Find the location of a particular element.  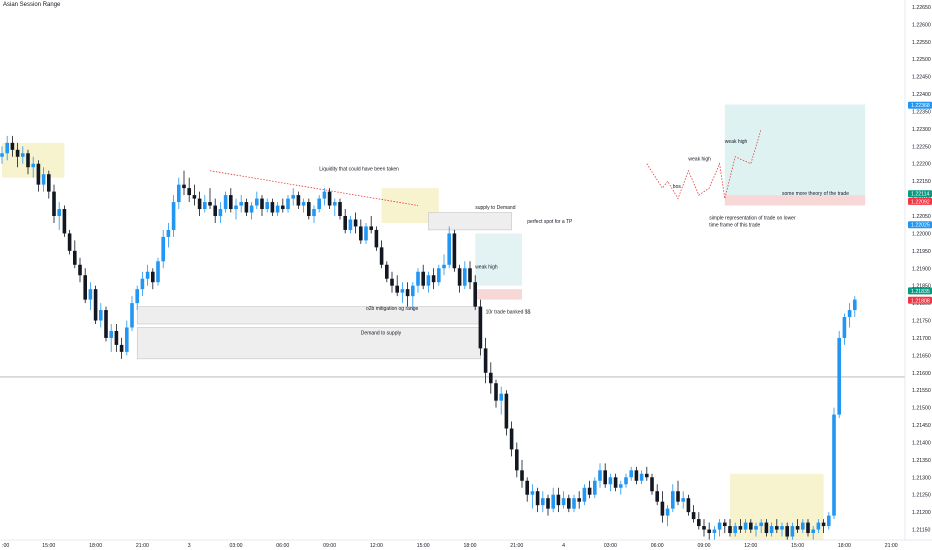

indicator-title: Asian Session Range is located at coordinates (32, 5).